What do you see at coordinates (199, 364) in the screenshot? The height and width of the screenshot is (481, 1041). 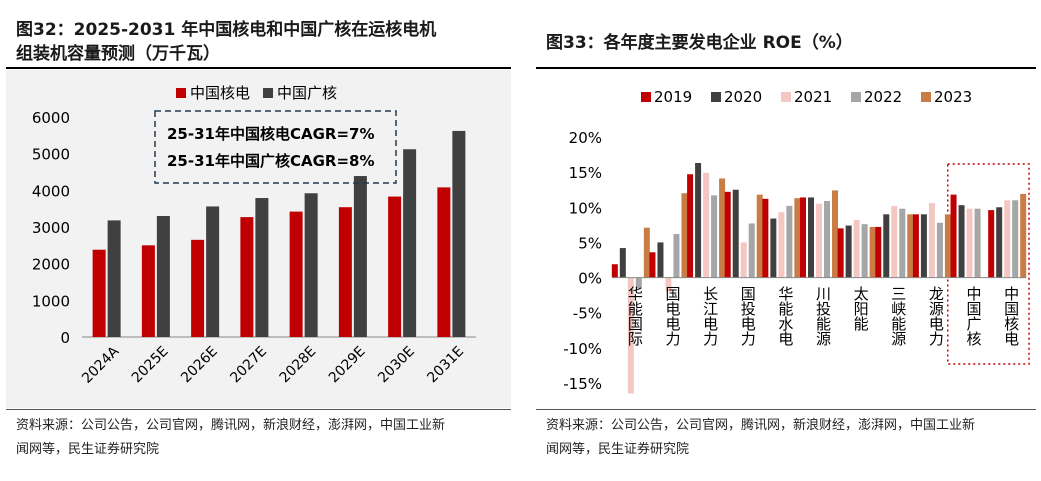 I see `x-tick-label: 2026E` at bounding box center [199, 364].